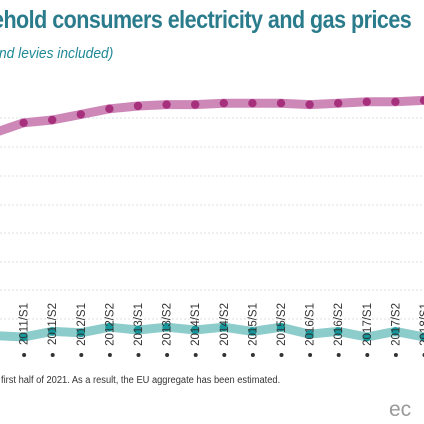 The image size is (424, 424). I want to click on x-tick-label-8: 2014/S2, so click(225, 324).